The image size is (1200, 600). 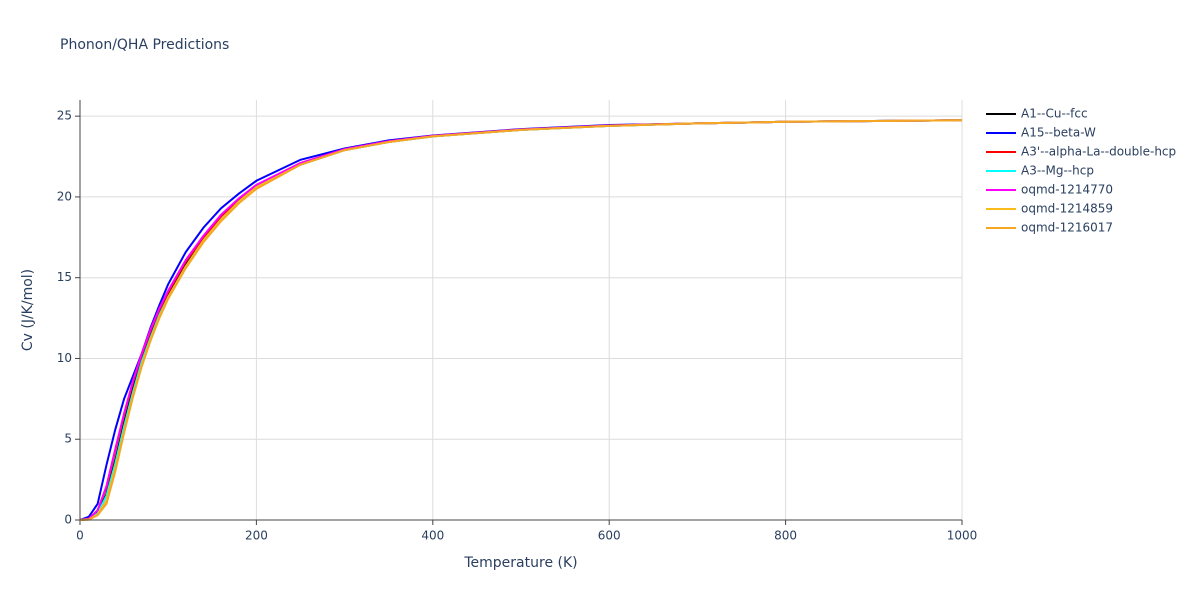 I want to click on legend-item: oqmd-1214859, so click(x=1049, y=209).